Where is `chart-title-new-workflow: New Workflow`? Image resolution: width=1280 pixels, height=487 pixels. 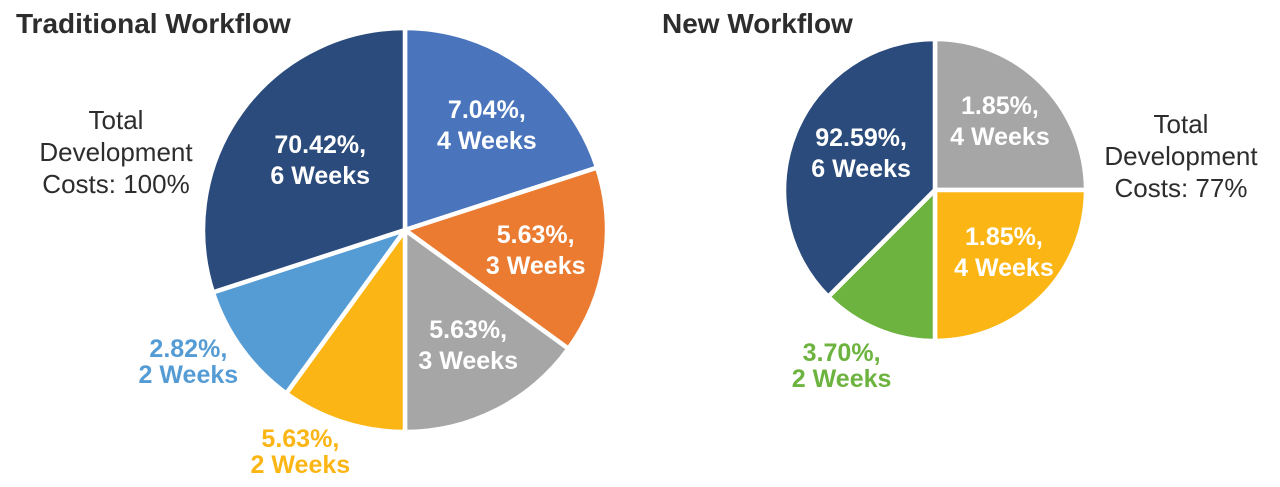
chart-title-new-workflow: New Workflow is located at coordinates (757, 23).